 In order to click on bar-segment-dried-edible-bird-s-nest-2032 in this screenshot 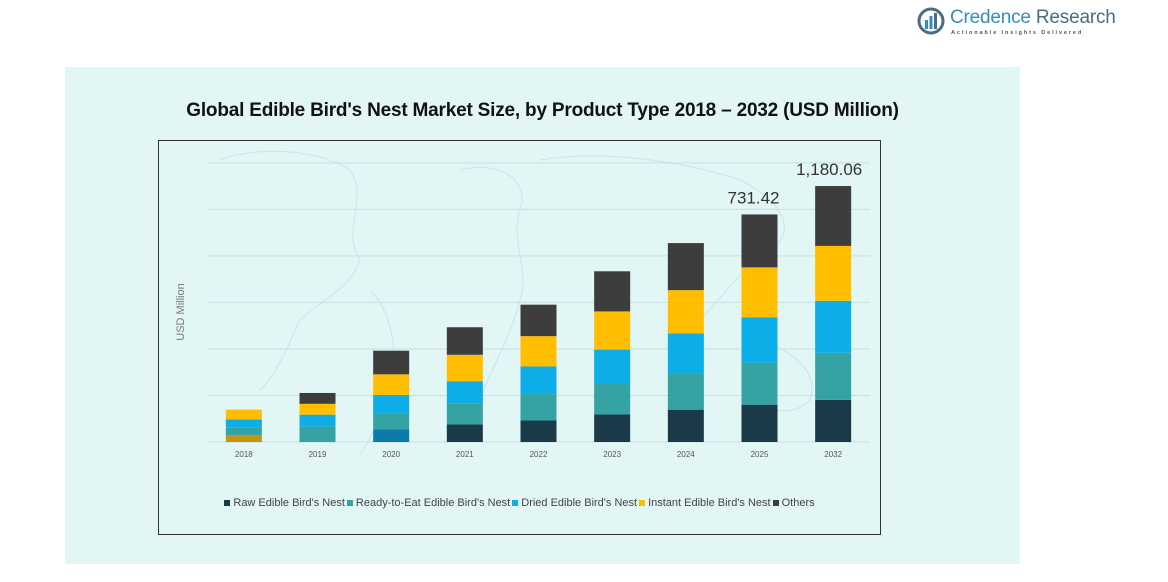, I will do `click(833, 326)`.